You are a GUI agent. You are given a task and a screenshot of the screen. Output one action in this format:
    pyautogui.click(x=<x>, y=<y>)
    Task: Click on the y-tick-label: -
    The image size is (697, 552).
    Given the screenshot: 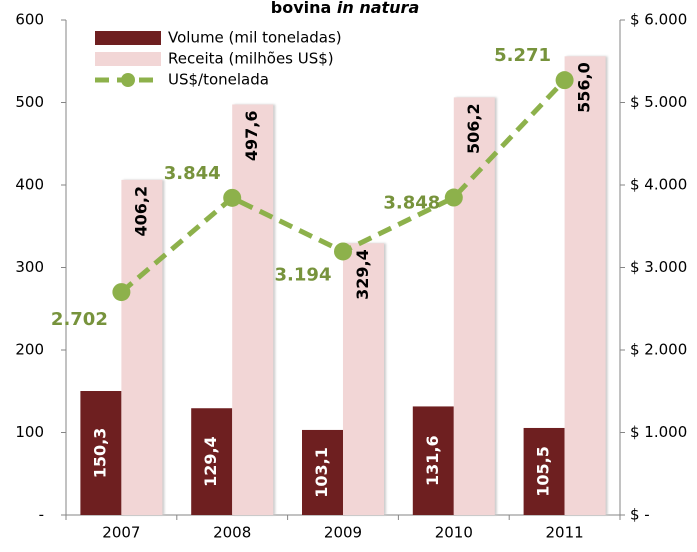 What is the action you would take?
    pyautogui.click(x=41, y=515)
    